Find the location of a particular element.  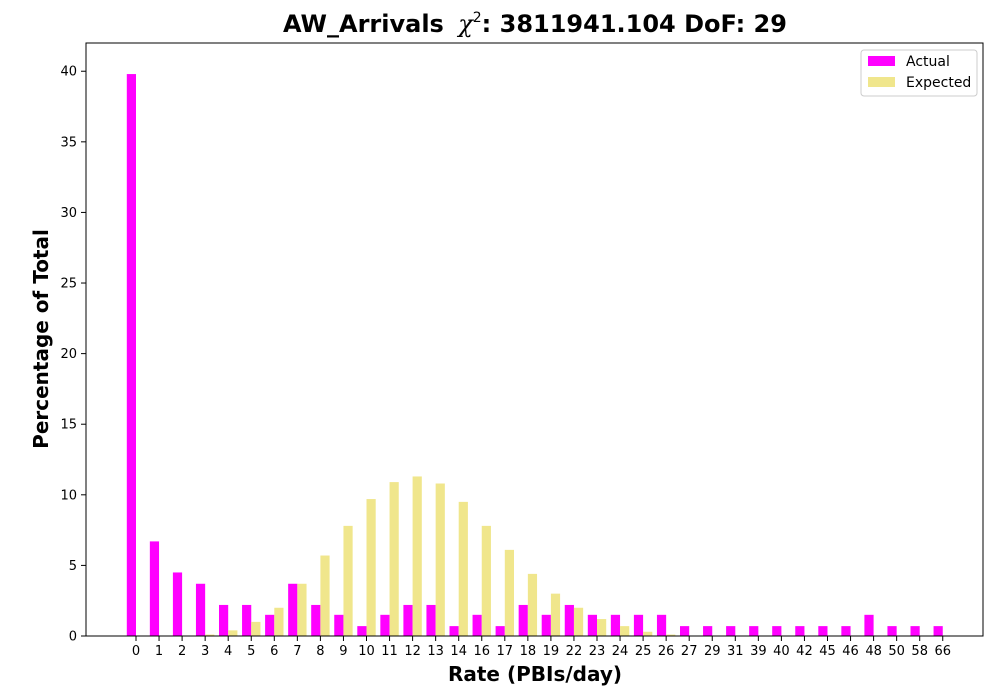

x-tick-label: 42 is located at coordinates (804, 651).